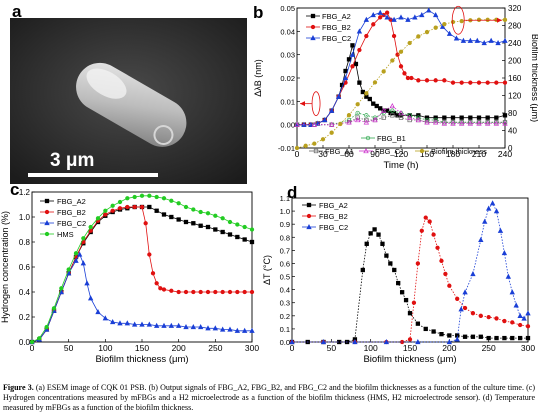 This screenshot has height=419, width=538. What do you see at coordinates (332, 348) in the screenshot?
I see `x-tick-label: 50` at bounding box center [332, 348].